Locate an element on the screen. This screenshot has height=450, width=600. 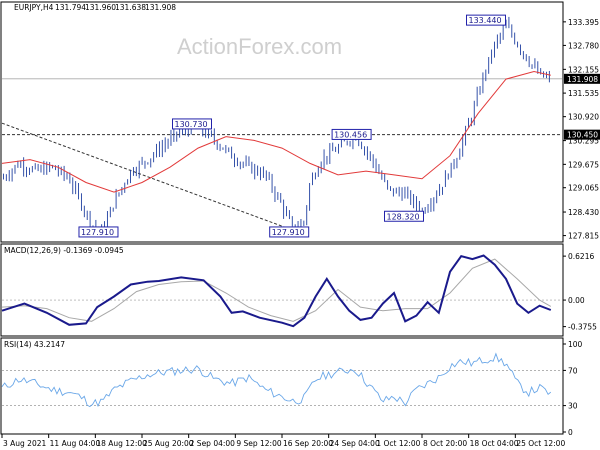
rsi-line is located at coordinates (276, 380).